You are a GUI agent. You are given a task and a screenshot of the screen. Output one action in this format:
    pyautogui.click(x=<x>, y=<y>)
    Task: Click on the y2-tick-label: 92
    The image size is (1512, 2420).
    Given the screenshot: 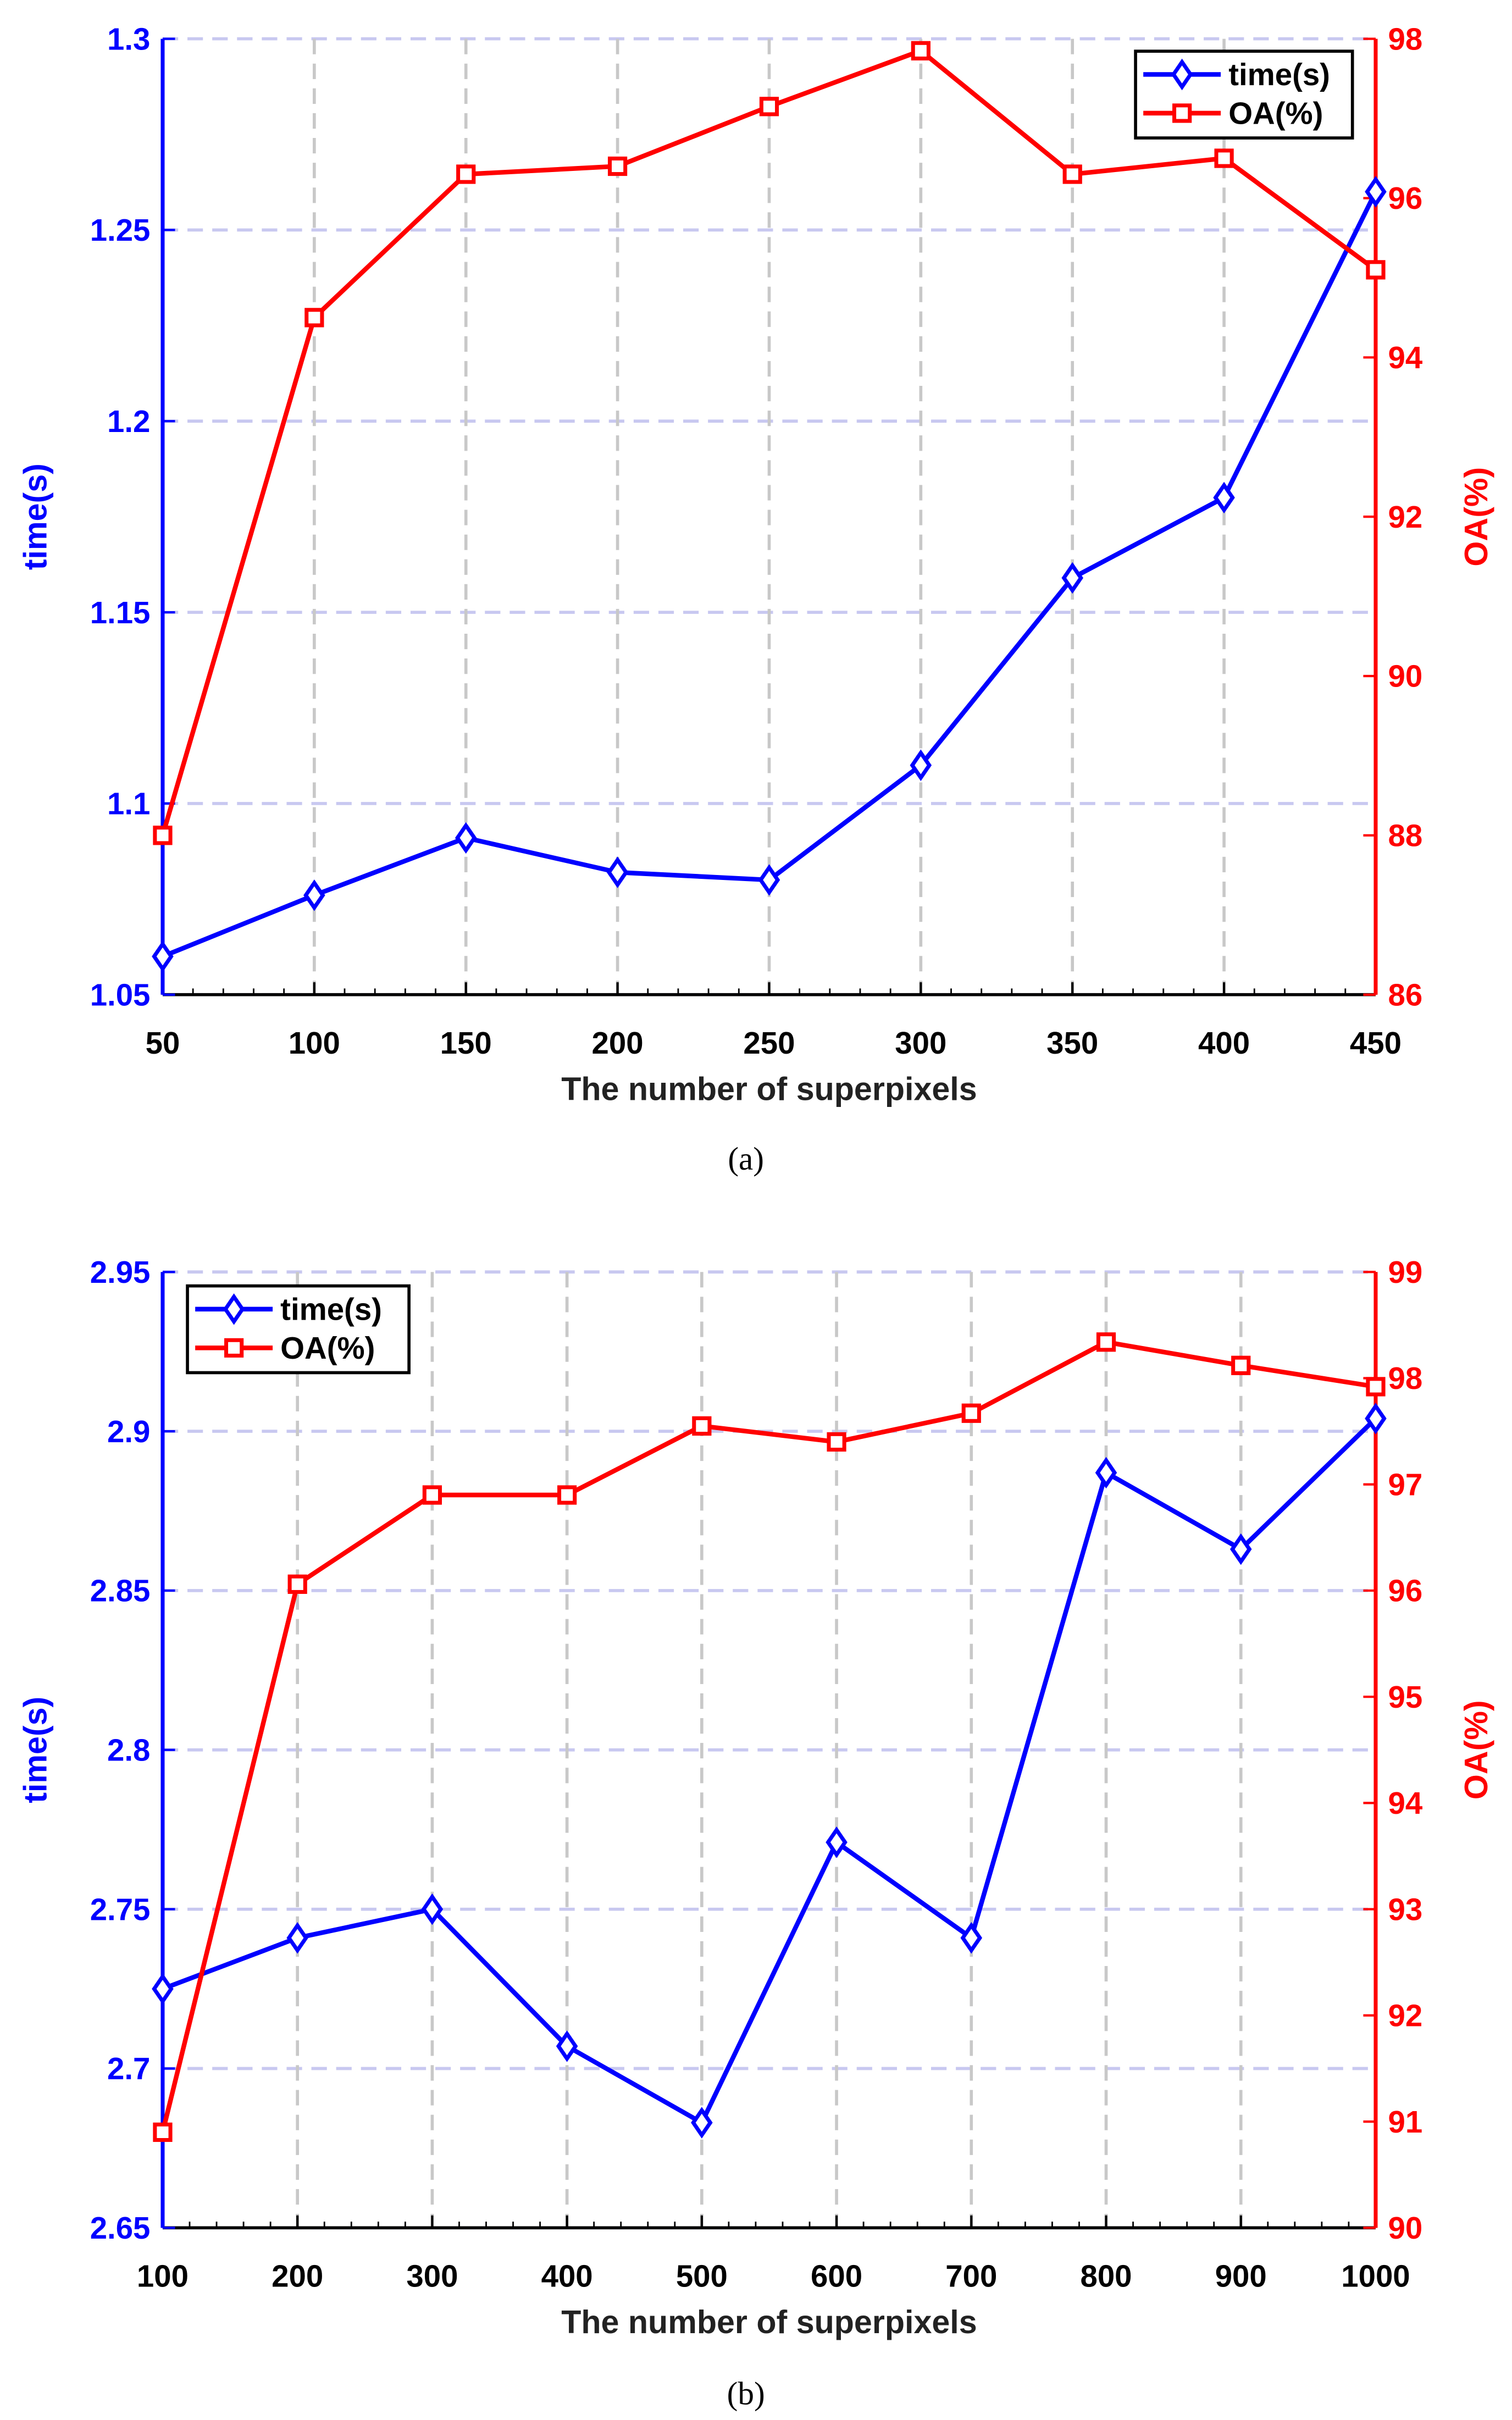 What is the action you would take?
    pyautogui.click(x=1405, y=2015)
    